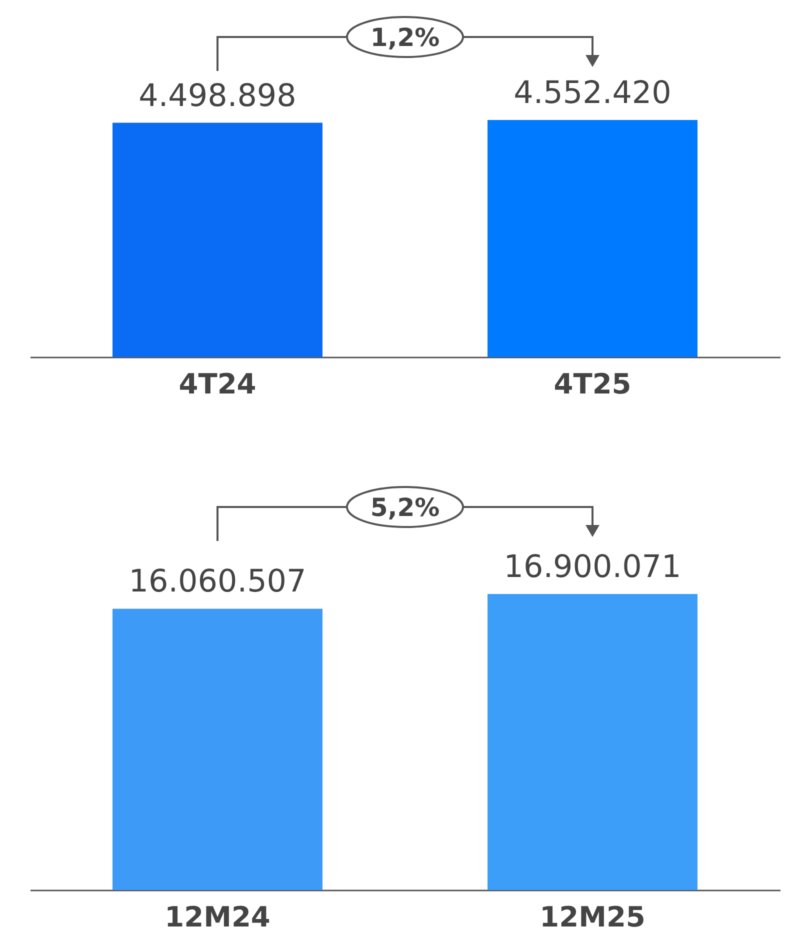 The height and width of the screenshot is (937, 785). Describe the element at coordinates (217, 96) in the screenshot. I see `data-label: 4.498.898` at that location.